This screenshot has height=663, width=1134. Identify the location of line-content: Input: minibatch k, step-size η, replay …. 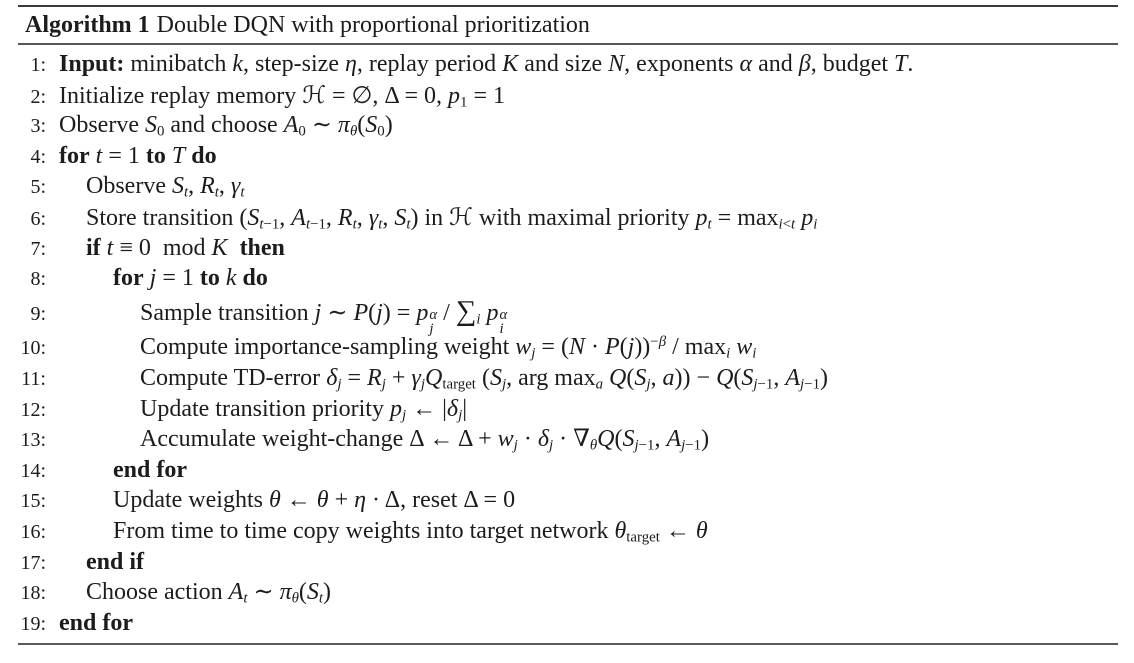
(486, 64).